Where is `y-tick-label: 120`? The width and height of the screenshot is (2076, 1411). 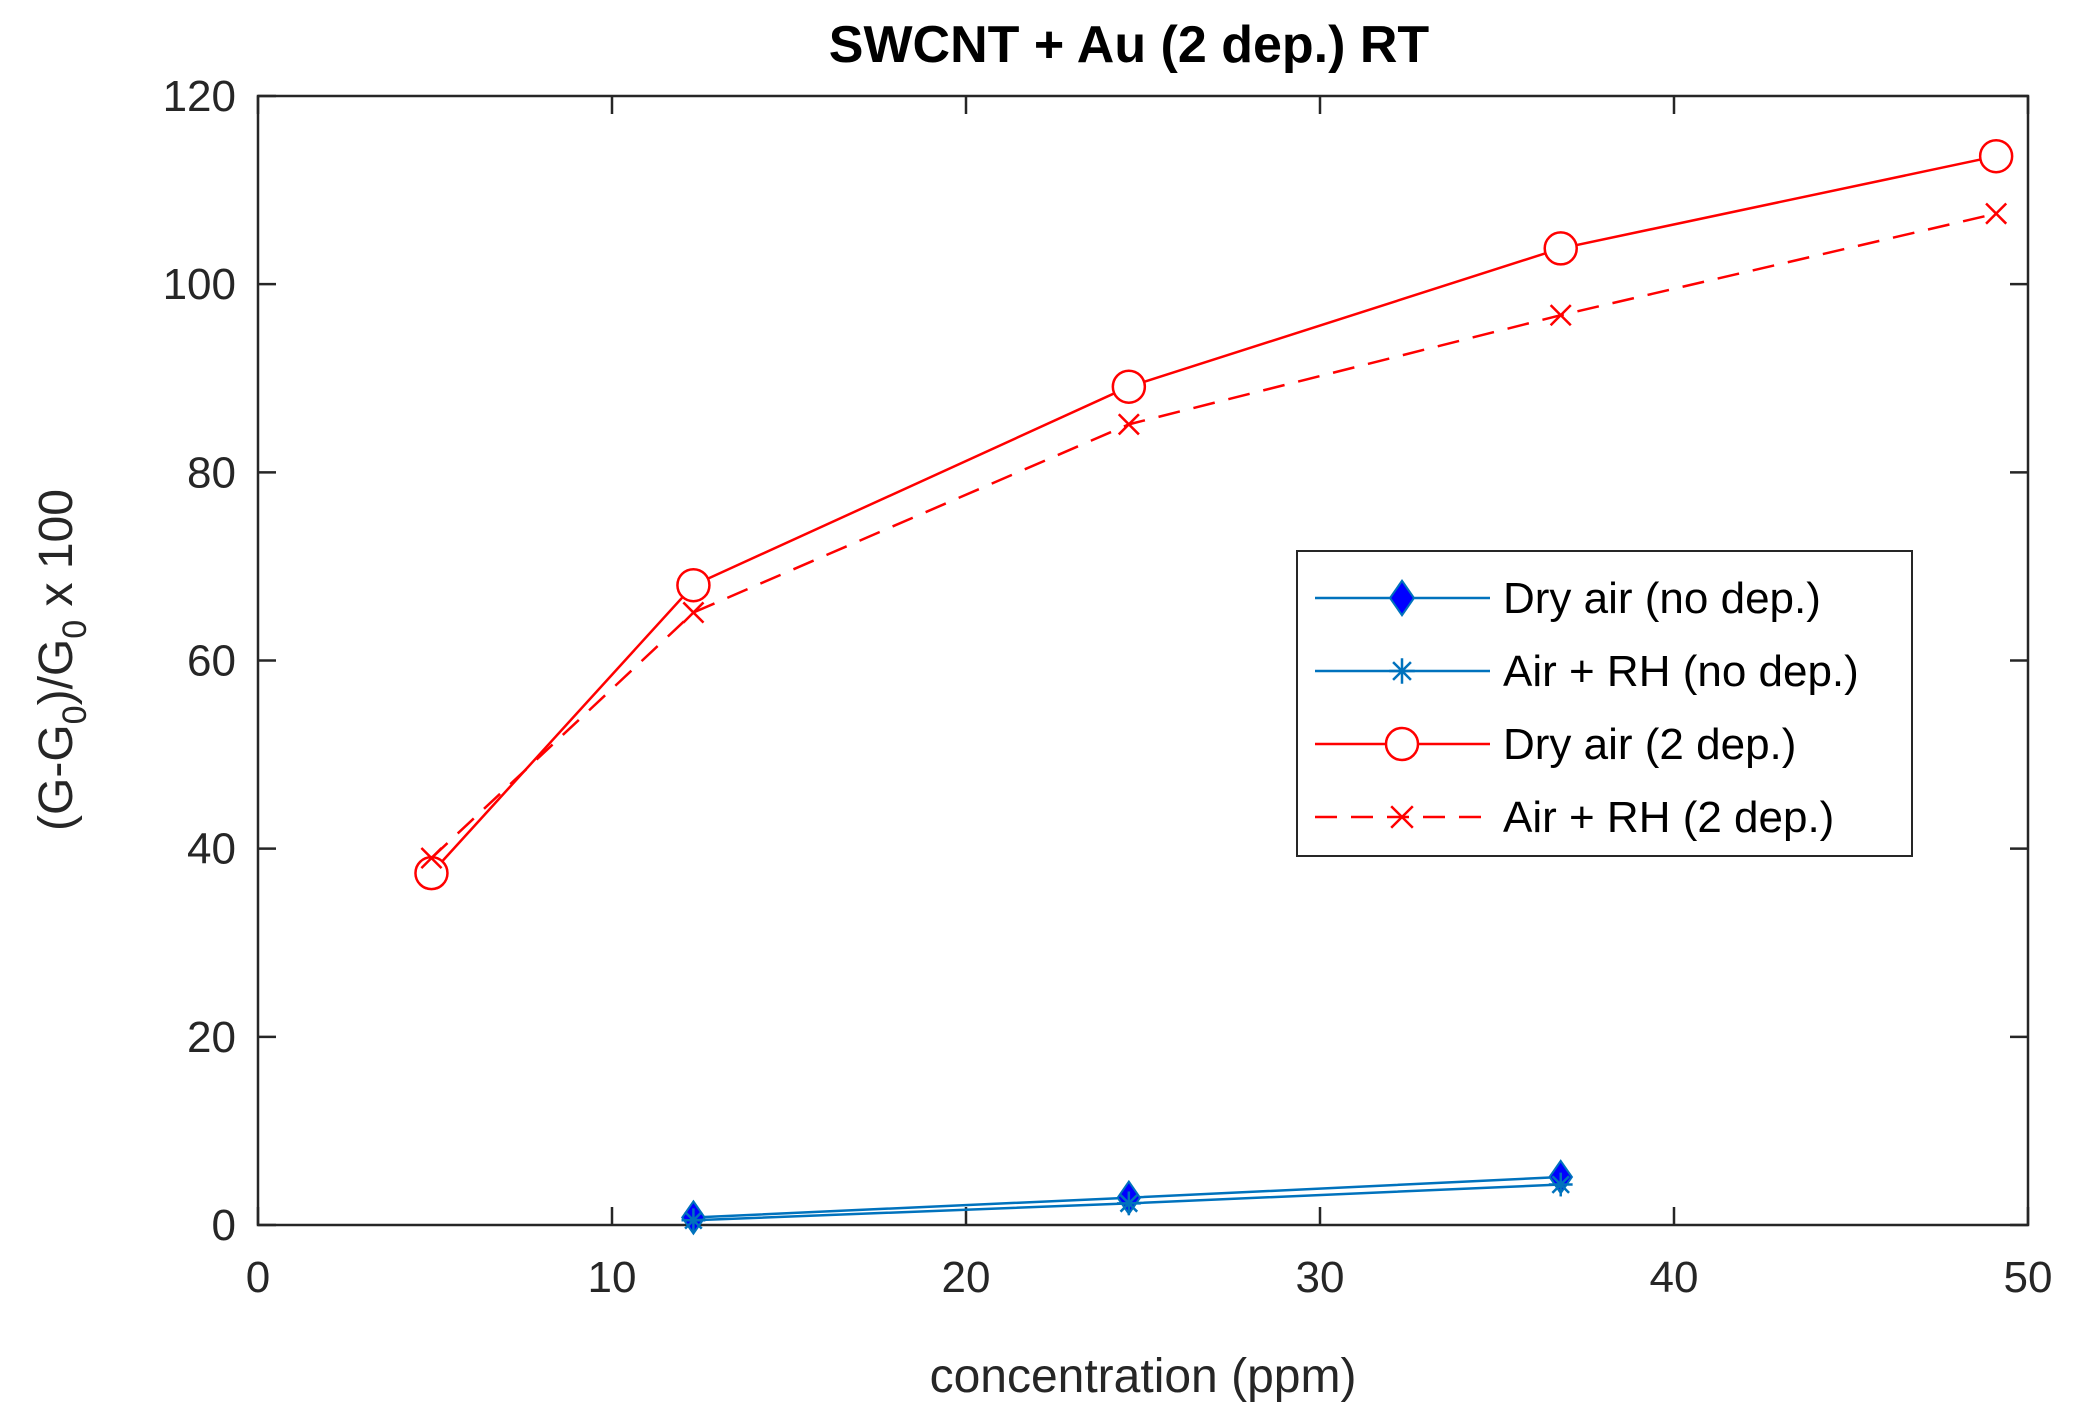 y-tick-label: 120 is located at coordinates (199, 96).